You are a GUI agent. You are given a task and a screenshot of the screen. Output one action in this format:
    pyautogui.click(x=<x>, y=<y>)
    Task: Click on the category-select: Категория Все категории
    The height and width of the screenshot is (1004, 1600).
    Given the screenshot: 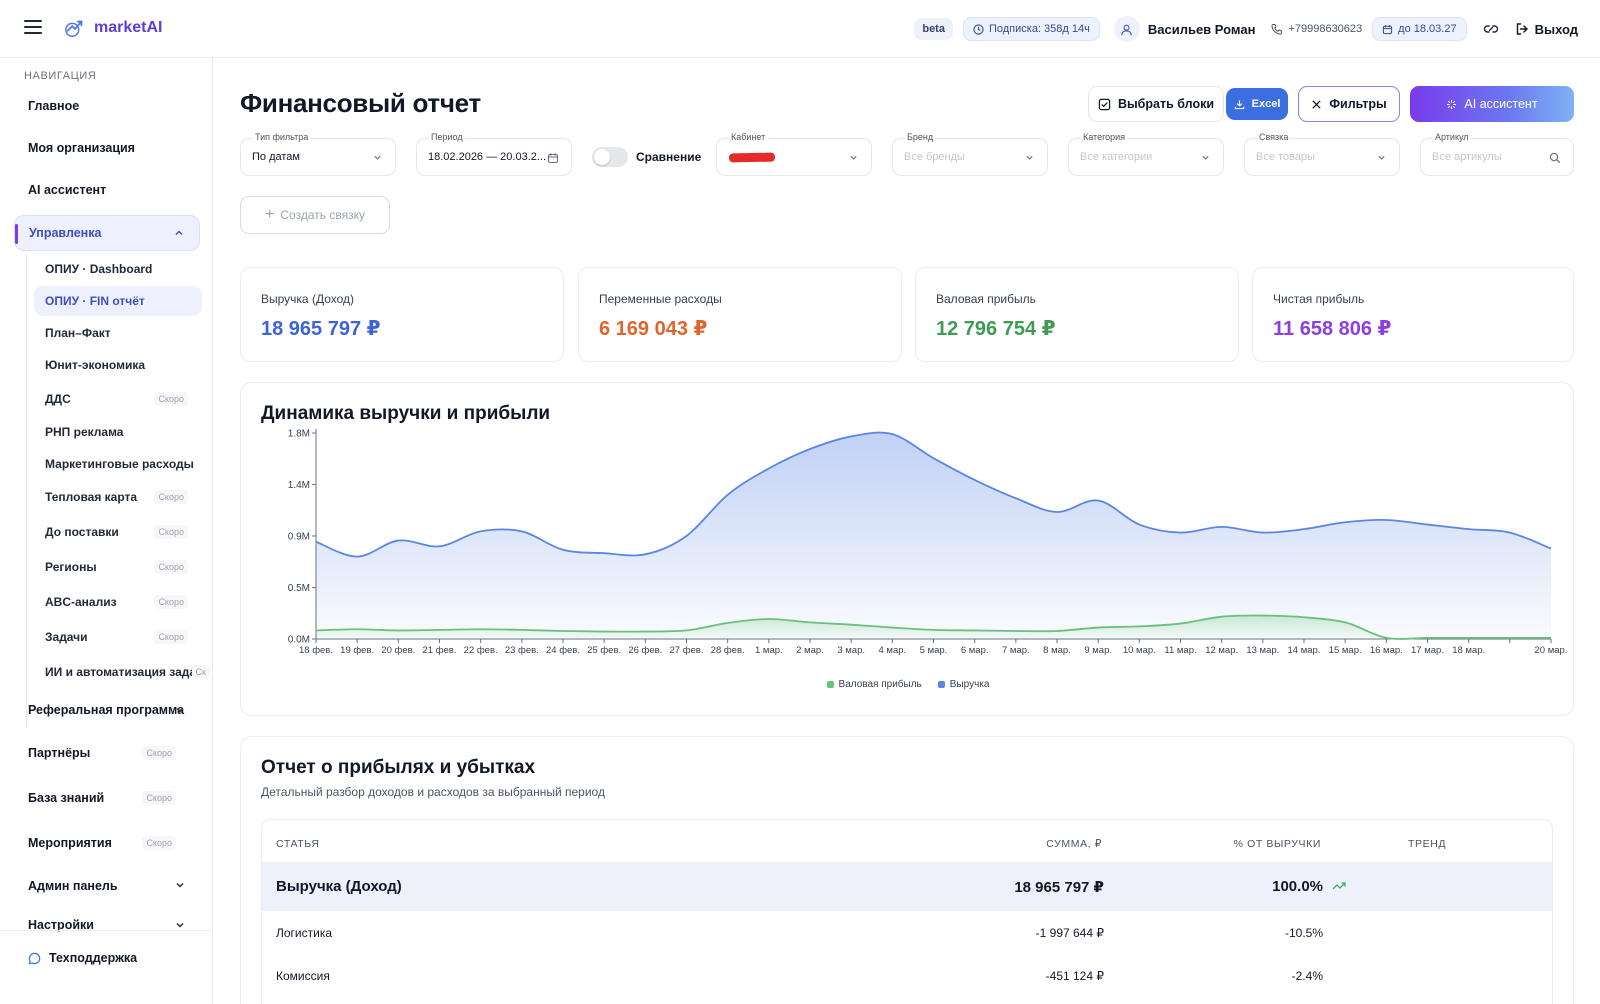 What is the action you would take?
    pyautogui.click(x=1146, y=154)
    